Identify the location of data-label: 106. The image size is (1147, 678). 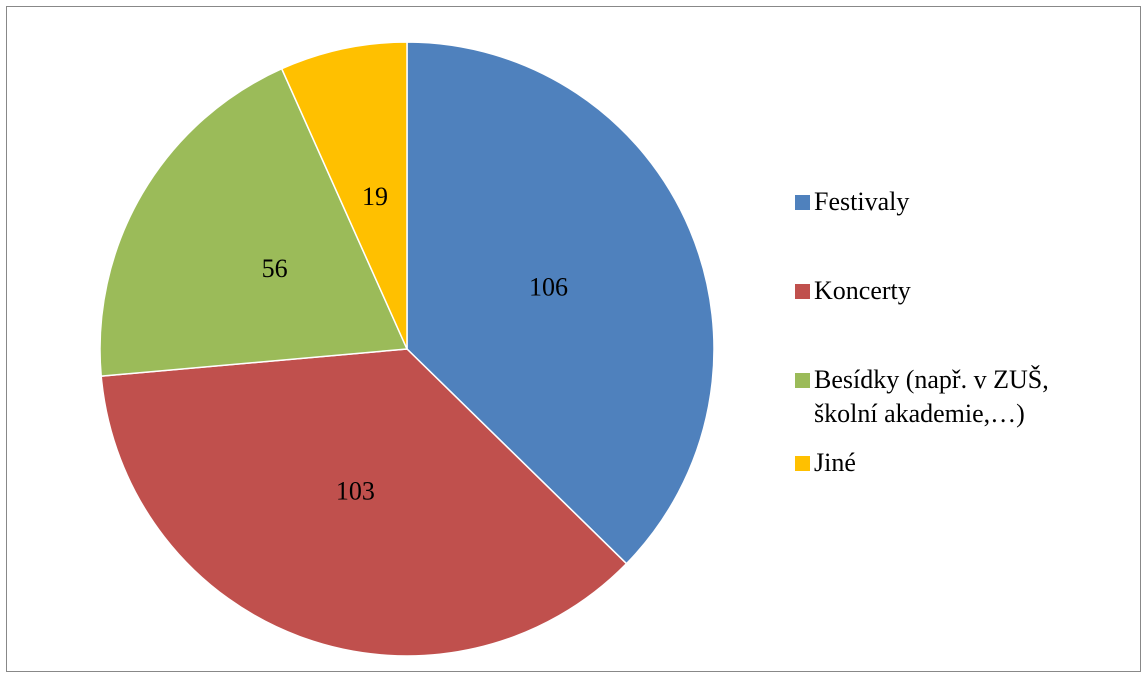
(548, 286).